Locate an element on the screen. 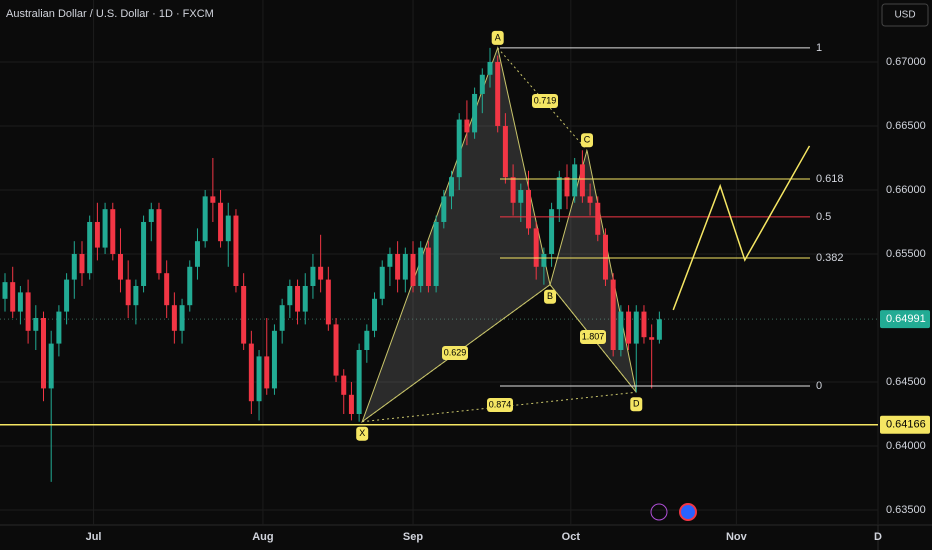 The width and height of the screenshot is (932, 550). price-tag-label: 0.64166 is located at coordinates (906, 425).